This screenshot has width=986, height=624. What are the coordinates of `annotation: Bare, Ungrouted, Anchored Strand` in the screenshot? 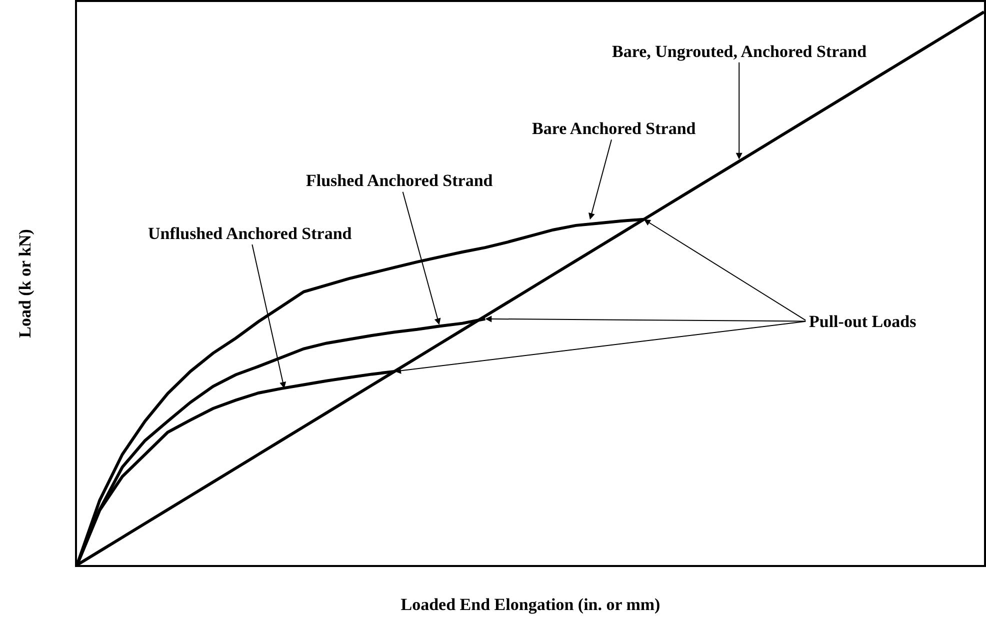 It's located at (740, 51).